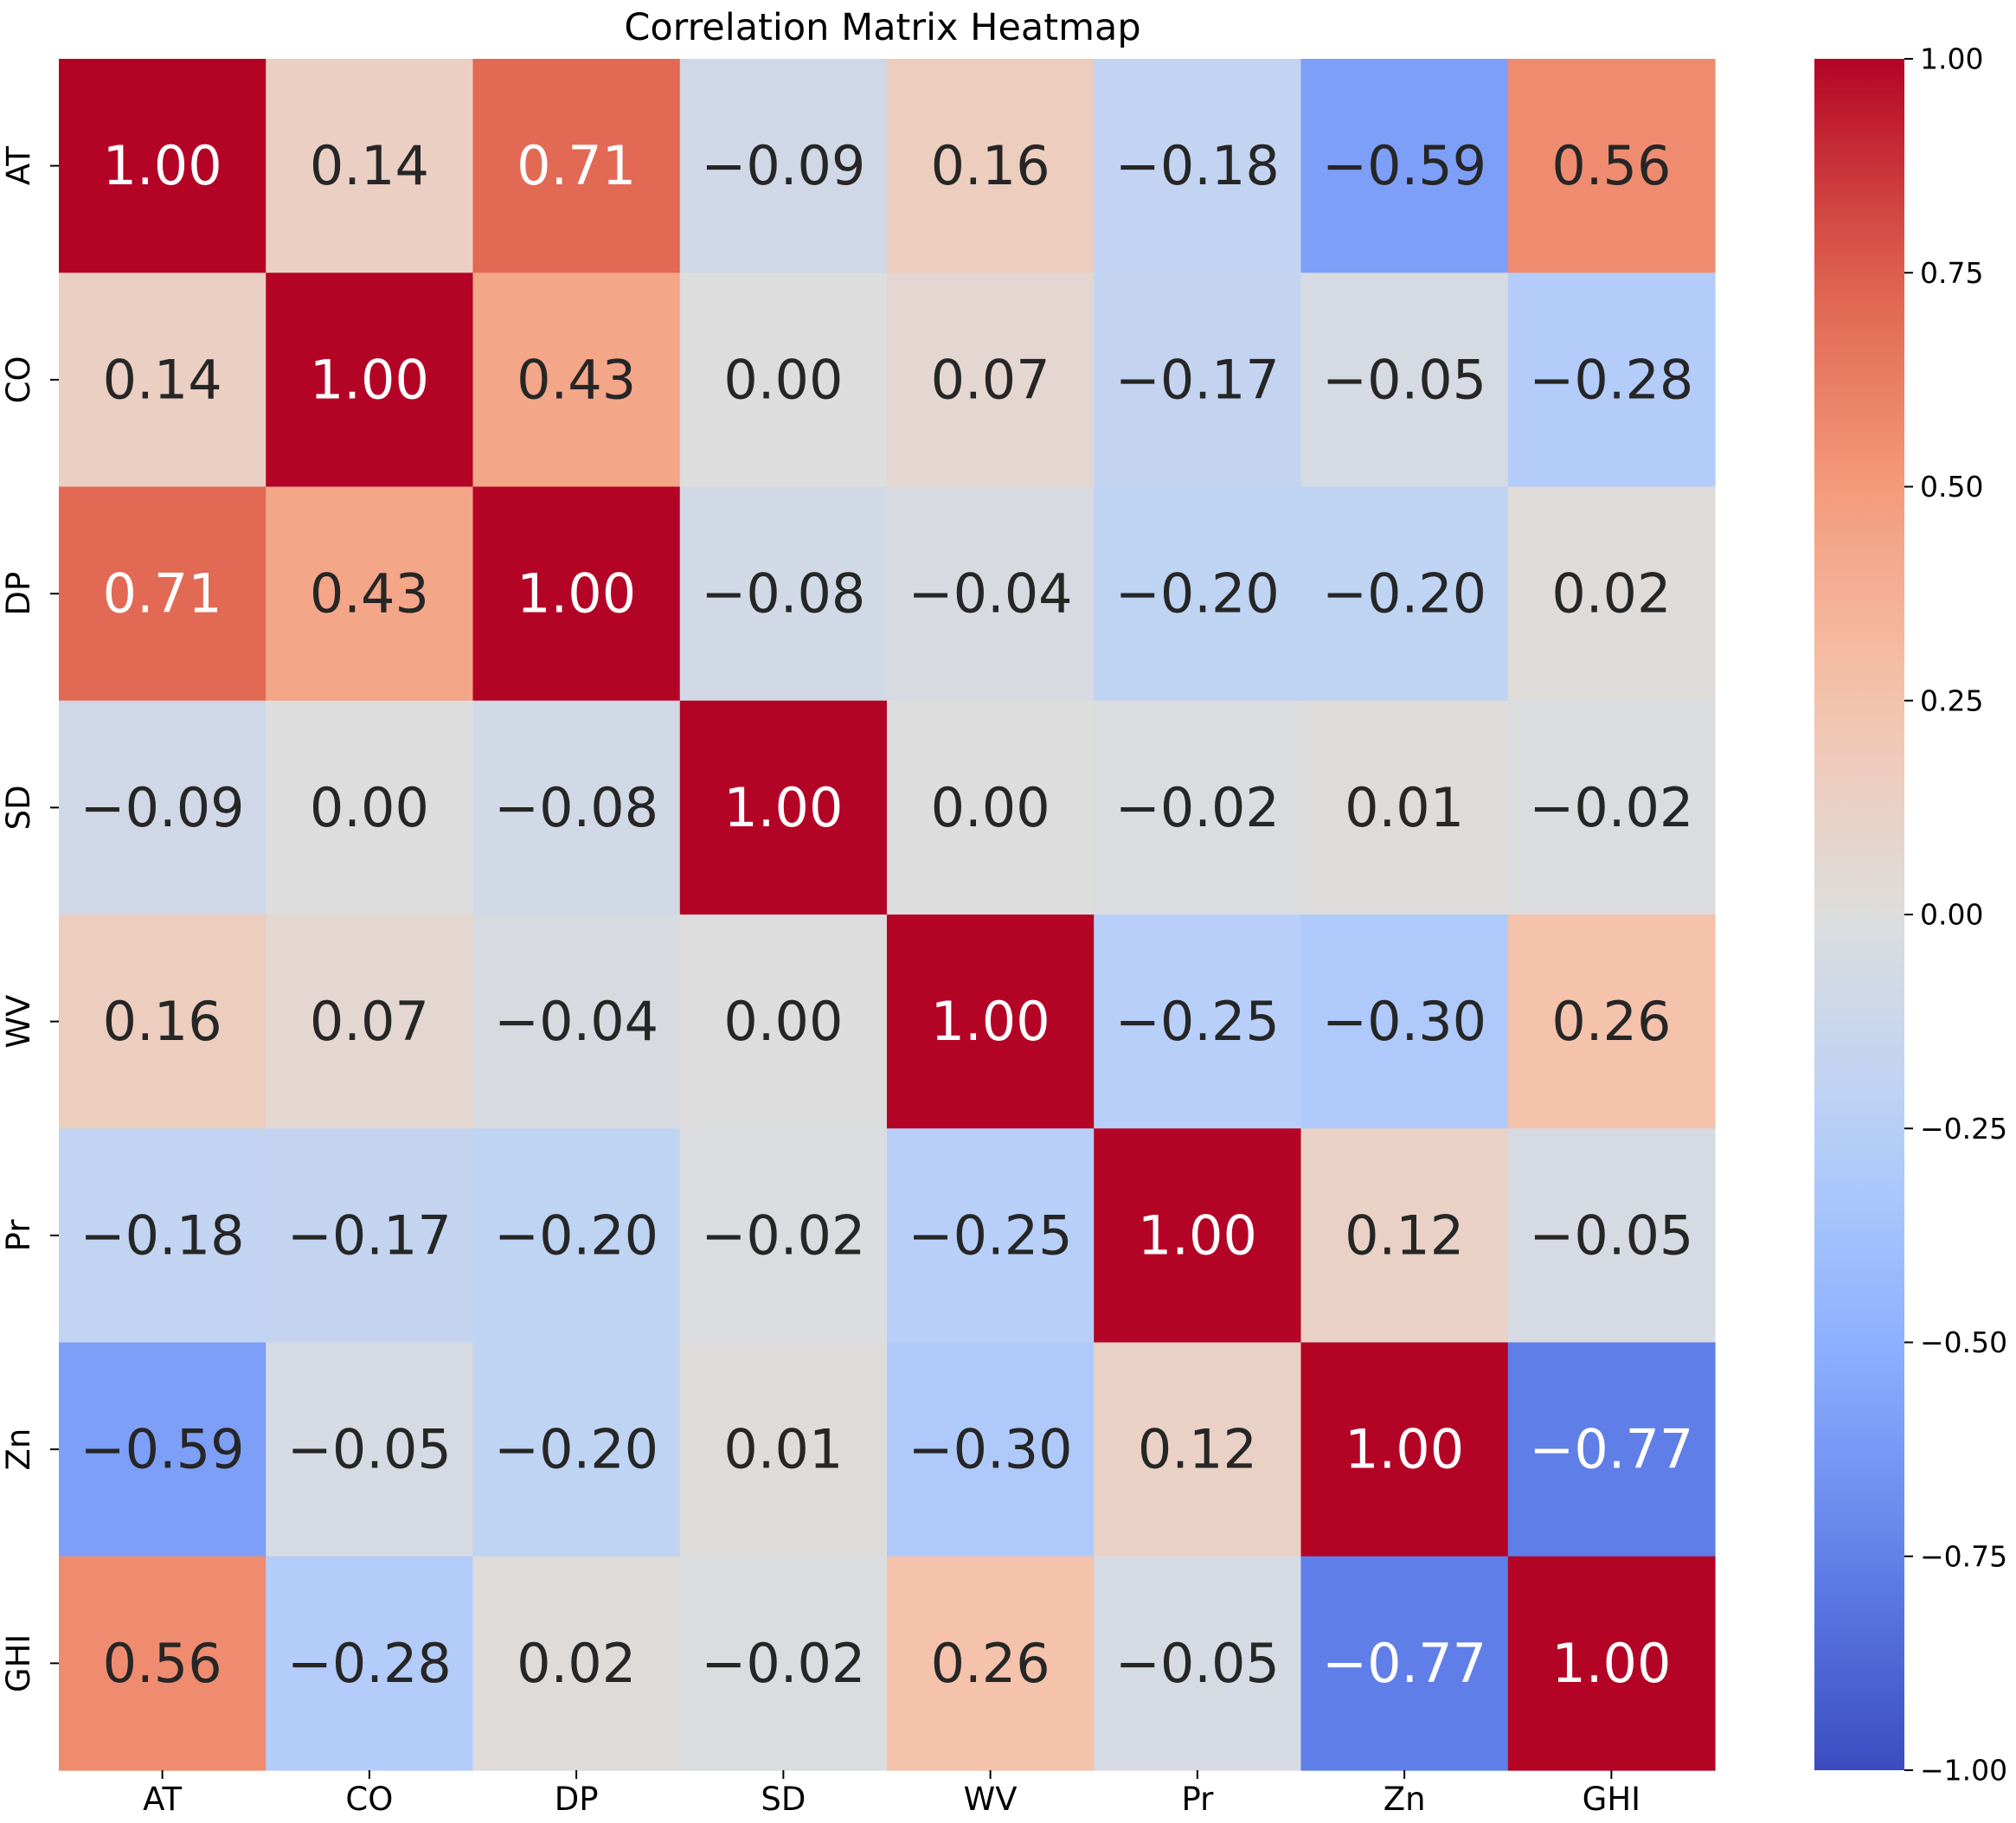 Image resolution: width=2016 pixels, height=1823 pixels. What do you see at coordinates (1859, 914) in the screenshot?
I see `colorbar-gradient` at bounding box center [1859, 914].